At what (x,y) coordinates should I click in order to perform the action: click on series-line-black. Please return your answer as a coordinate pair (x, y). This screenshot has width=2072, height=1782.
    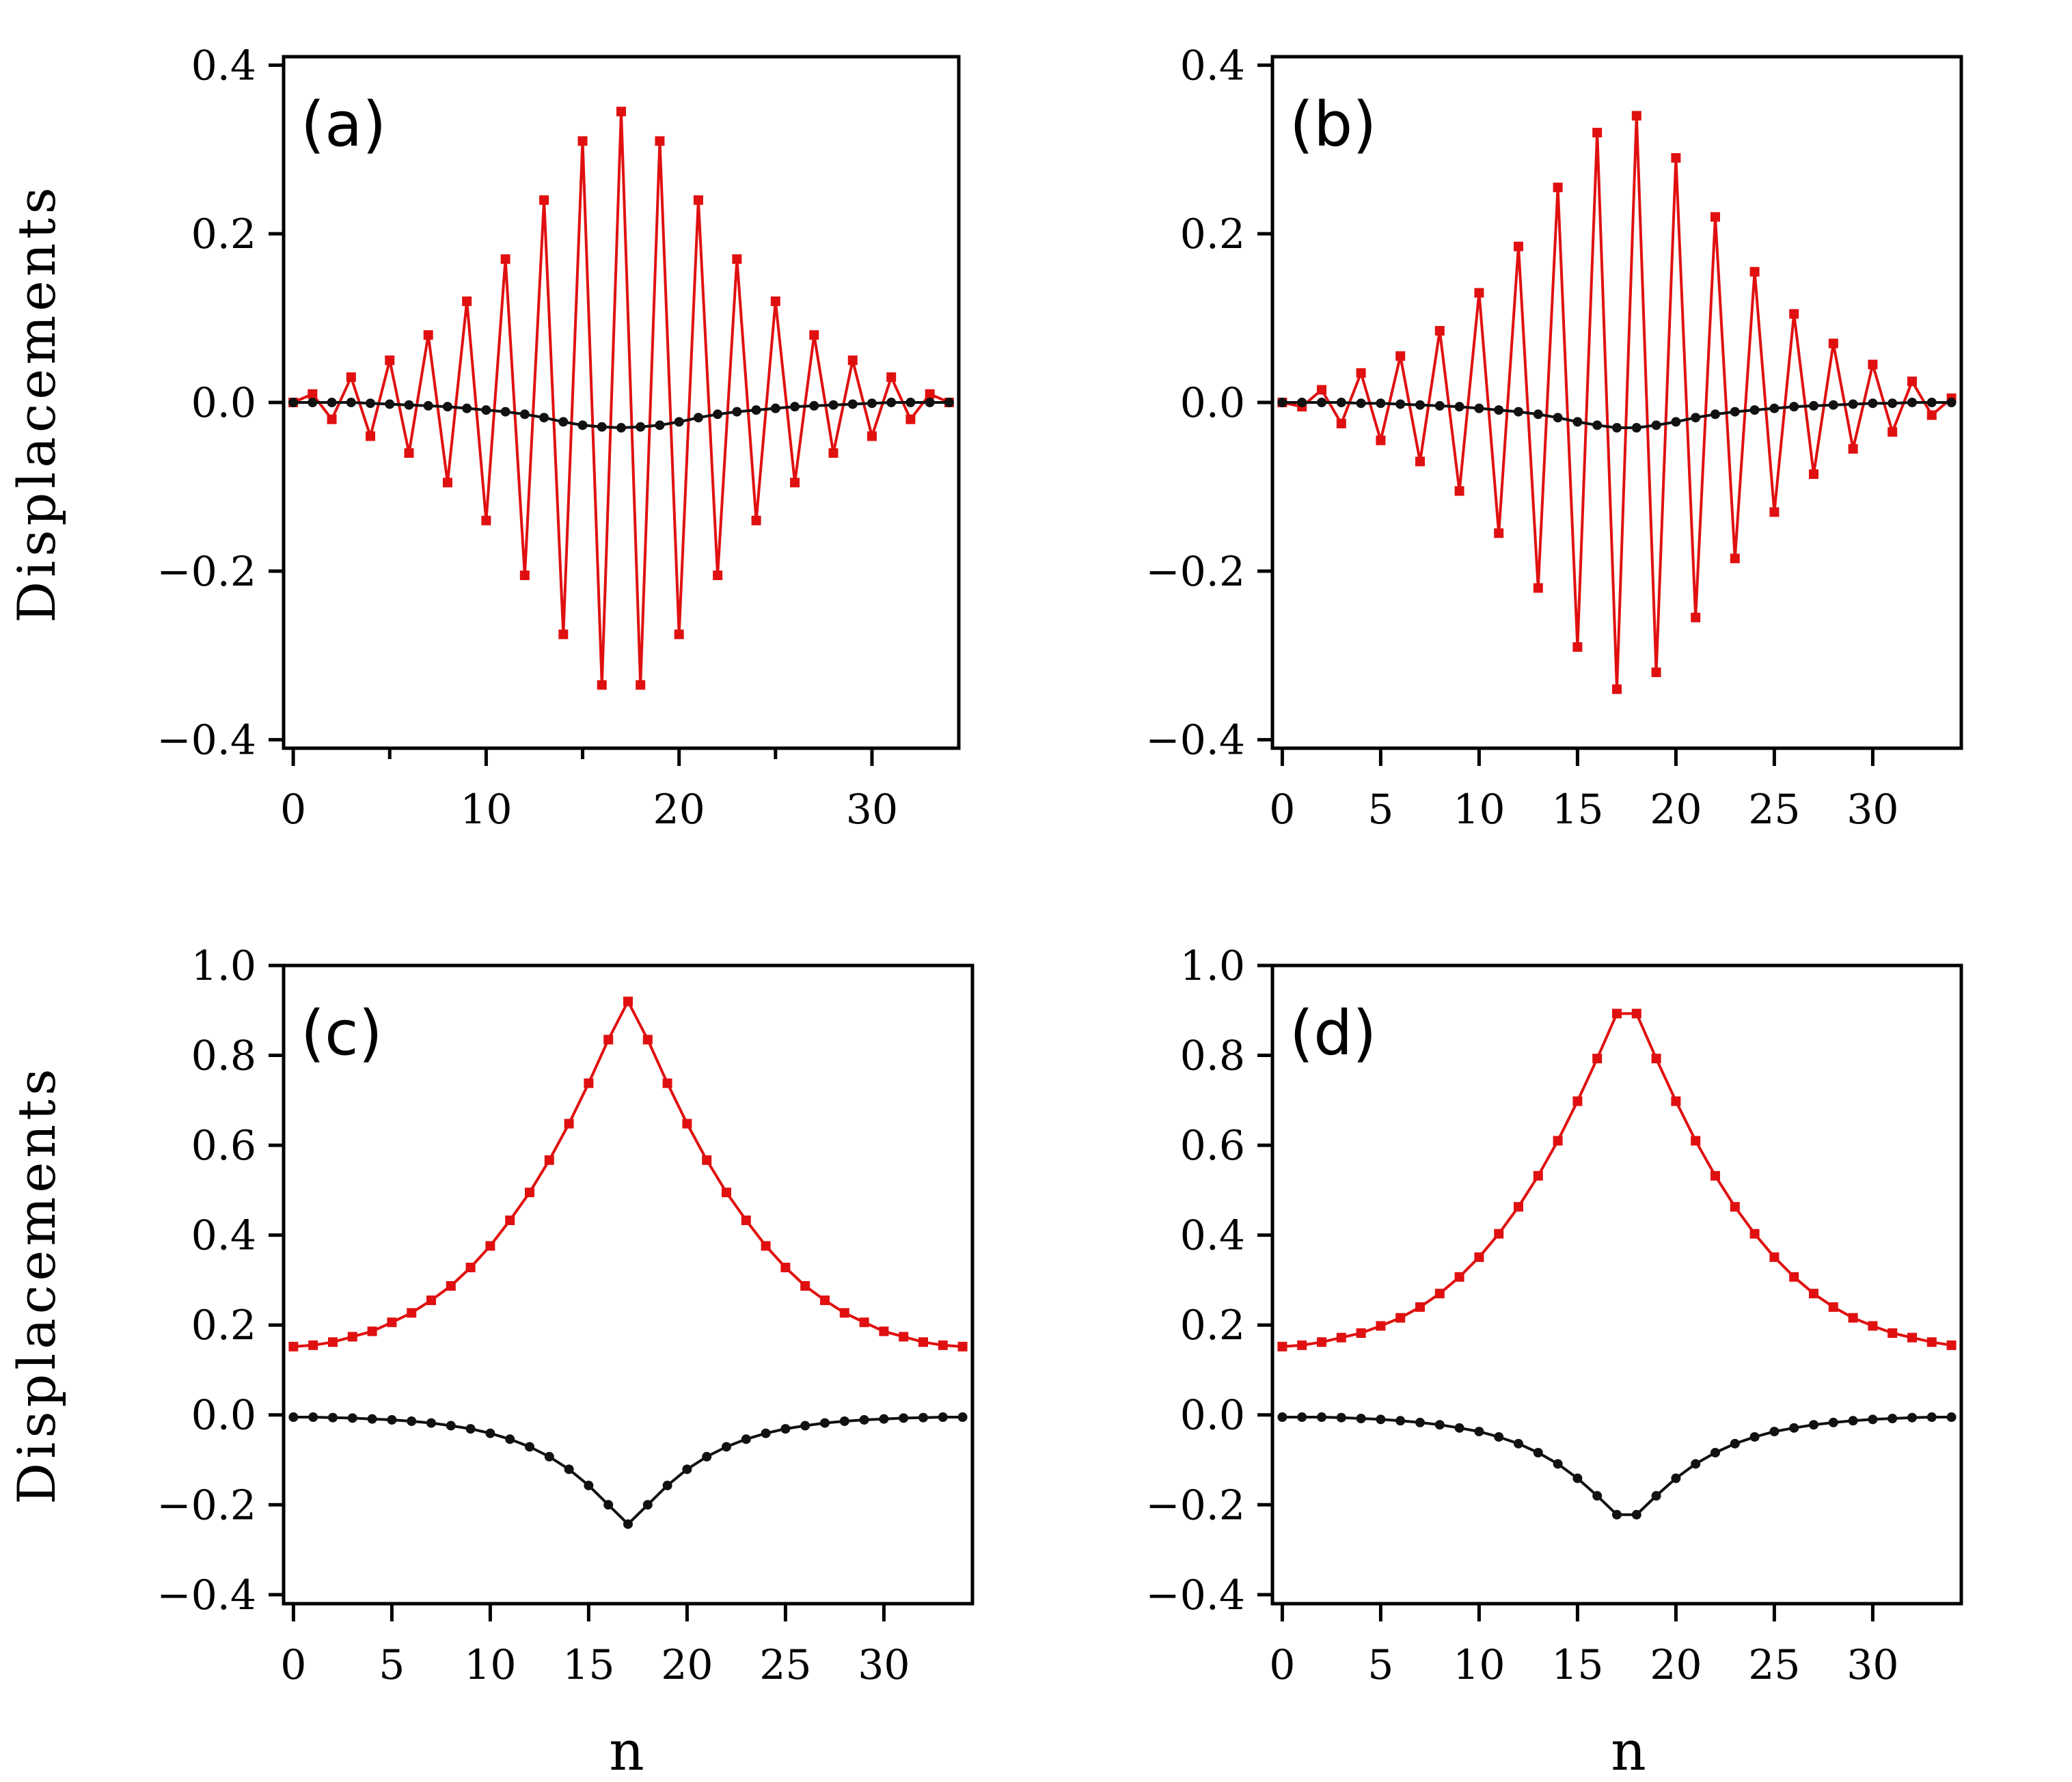
    Looking at the image, I should click on (1617, 1466).